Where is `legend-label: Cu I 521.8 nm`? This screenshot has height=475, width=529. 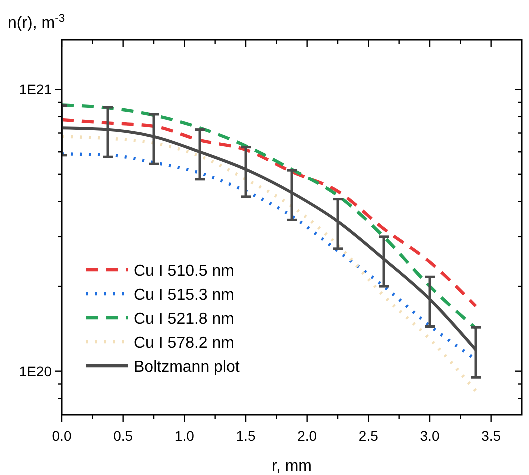 legend-label: Cu I 521.8 nm is located at coordinates (184, 319).